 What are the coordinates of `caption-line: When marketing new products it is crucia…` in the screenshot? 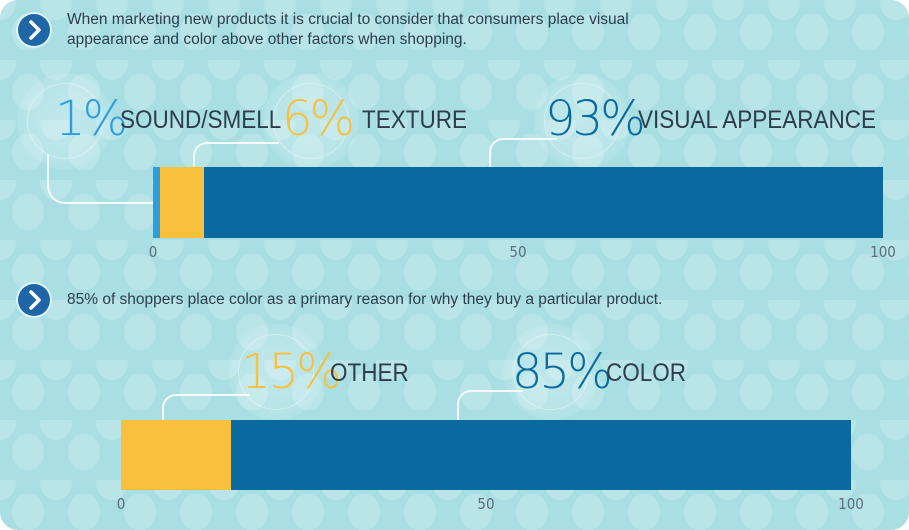 It's located at (348, 19).